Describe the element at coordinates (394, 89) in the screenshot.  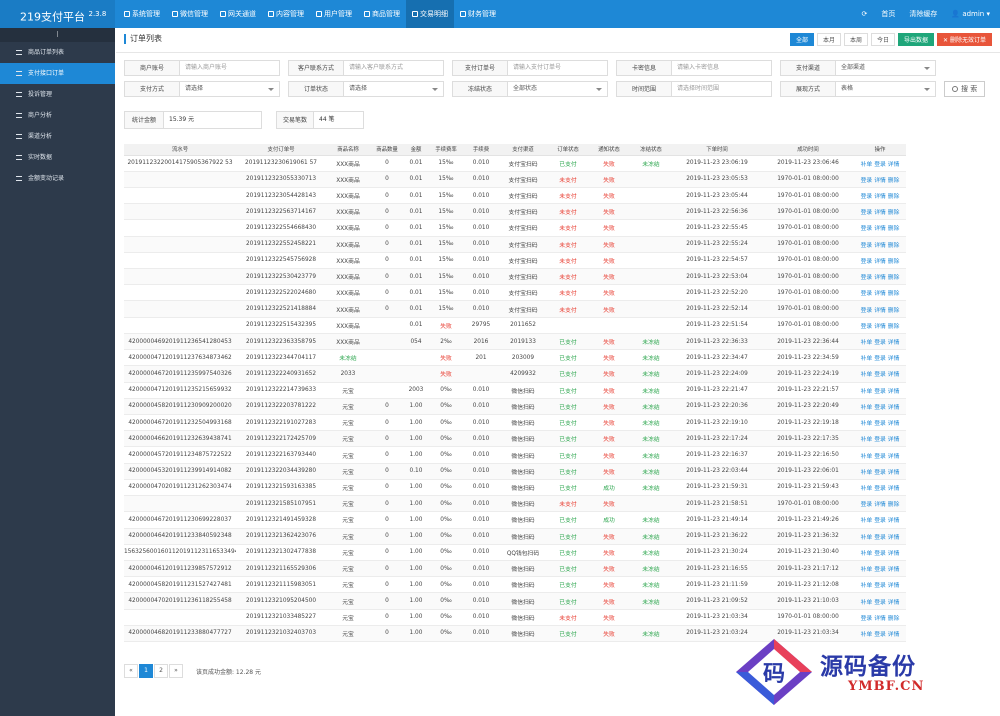
I see `status-select: 请选择` at that location.